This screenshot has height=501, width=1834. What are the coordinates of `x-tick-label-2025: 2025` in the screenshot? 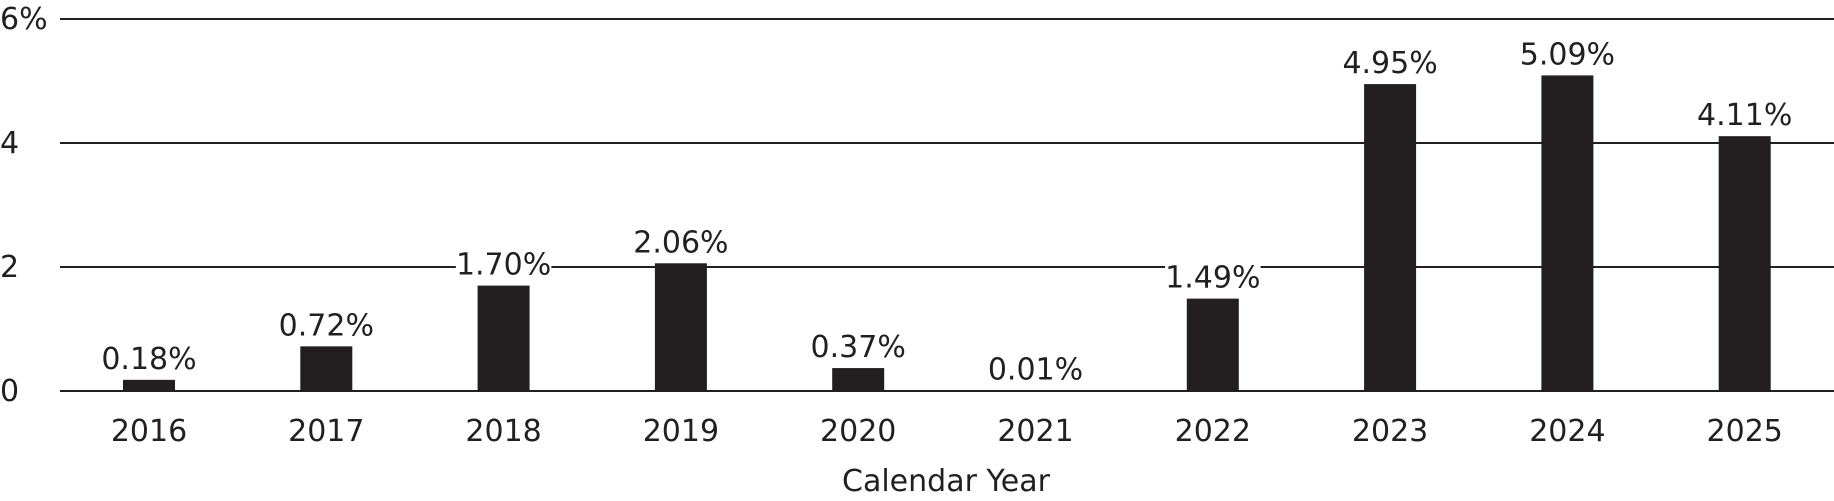 It's located at (1745, 431).